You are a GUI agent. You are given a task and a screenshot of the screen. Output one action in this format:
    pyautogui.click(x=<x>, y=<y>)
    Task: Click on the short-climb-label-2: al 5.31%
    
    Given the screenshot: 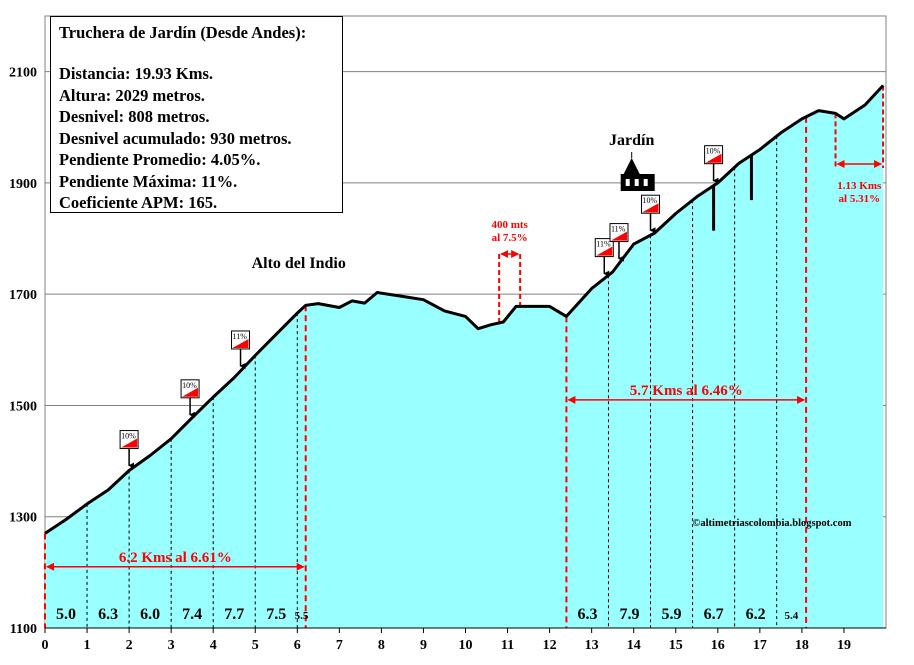 What is the action you would take?
    pyautogui.click(x=860, y=199)
    